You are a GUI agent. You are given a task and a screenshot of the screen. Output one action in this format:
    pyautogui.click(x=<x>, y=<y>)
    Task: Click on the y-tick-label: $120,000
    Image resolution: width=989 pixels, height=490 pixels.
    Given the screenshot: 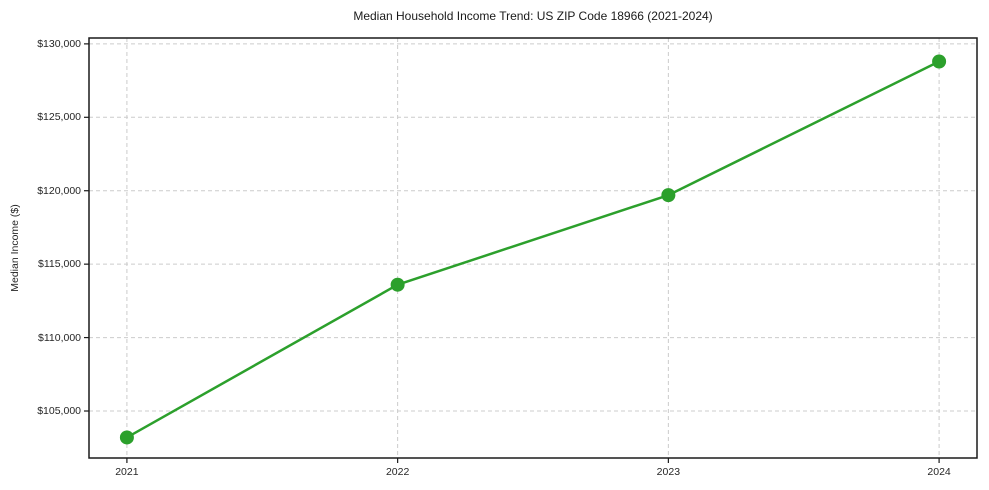 What is the action you would take?
    pyautogui.click(x=59, y=190)
    